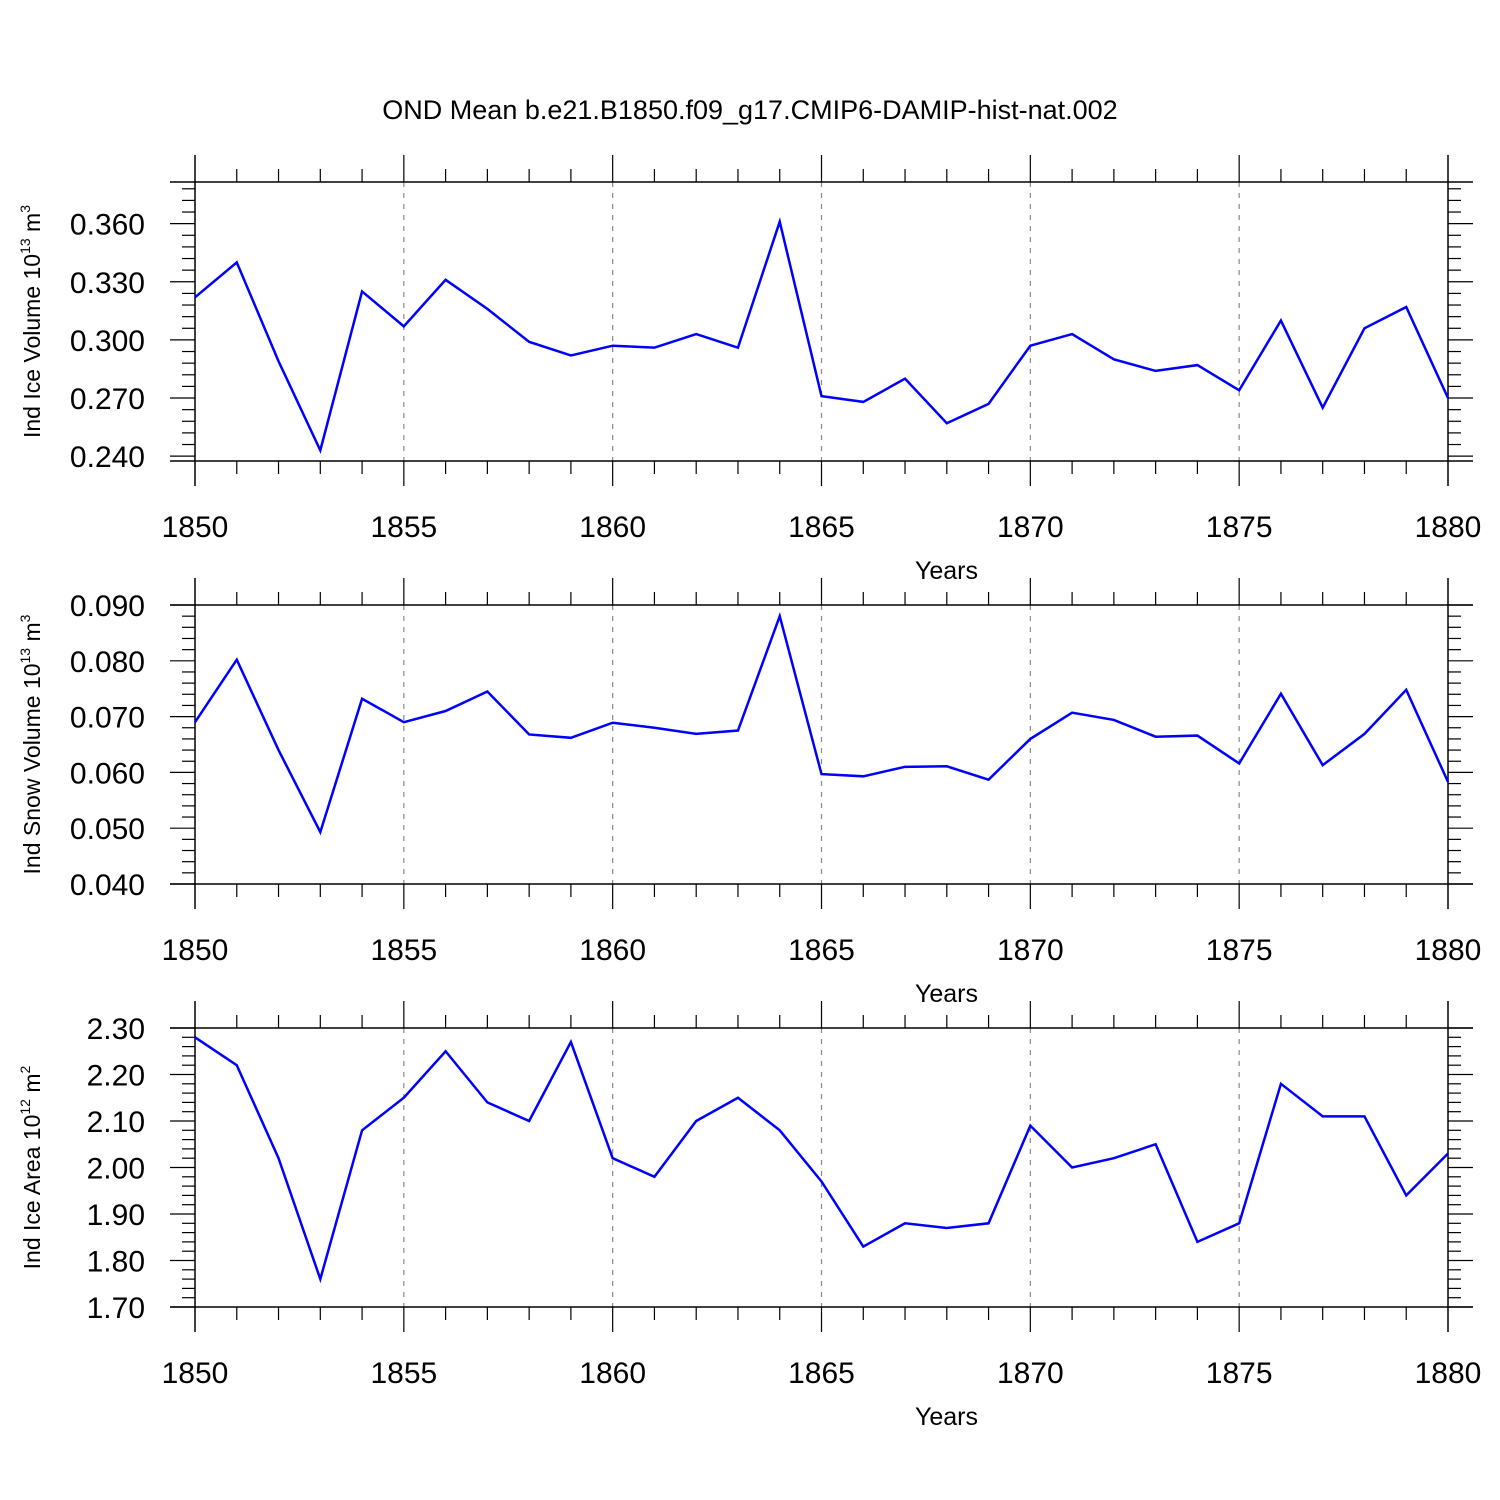  What do you see at coordinates (116, 1029) in the screenshot?
I see `y-tick-label: 2.30` at bounding box center [116, 1029].